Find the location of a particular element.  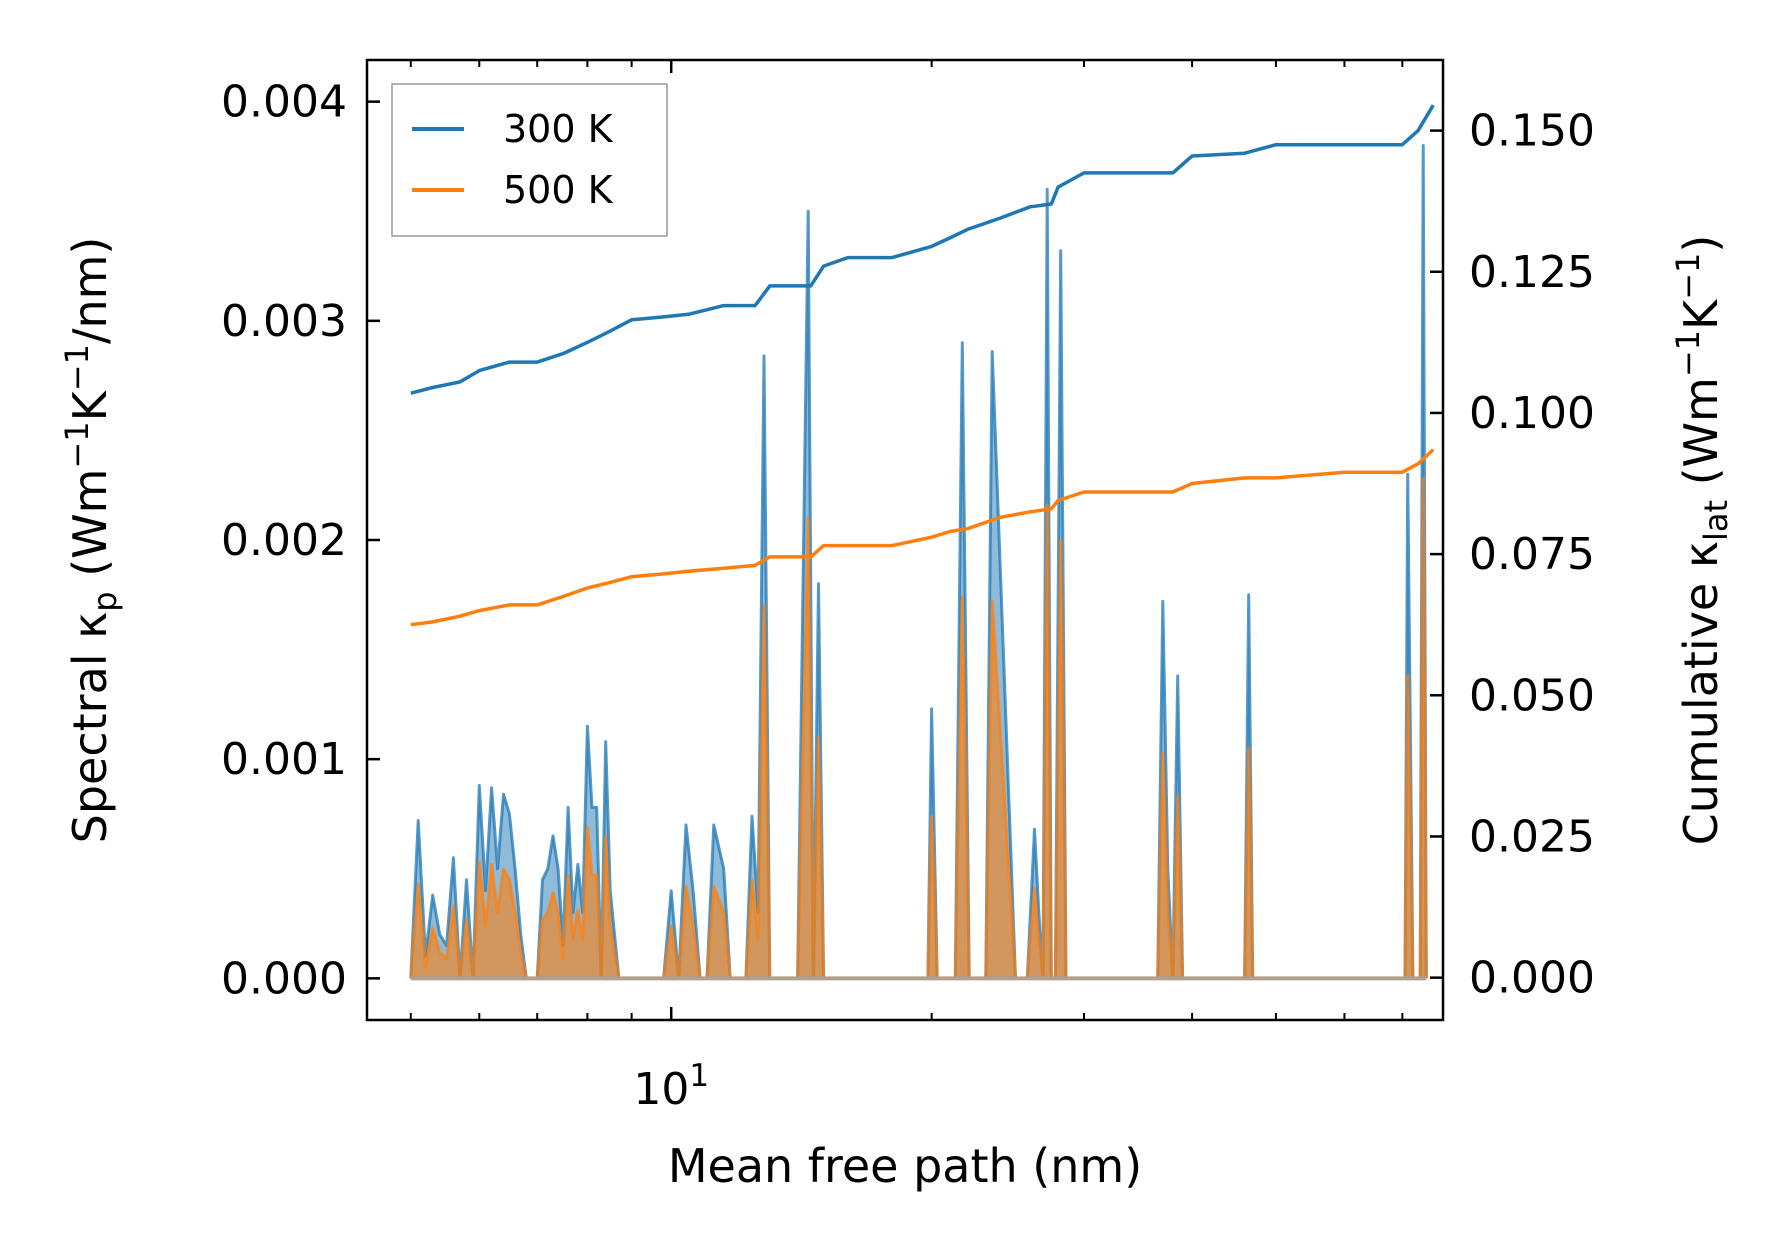

legend-box is located at coordinates (529, 160).